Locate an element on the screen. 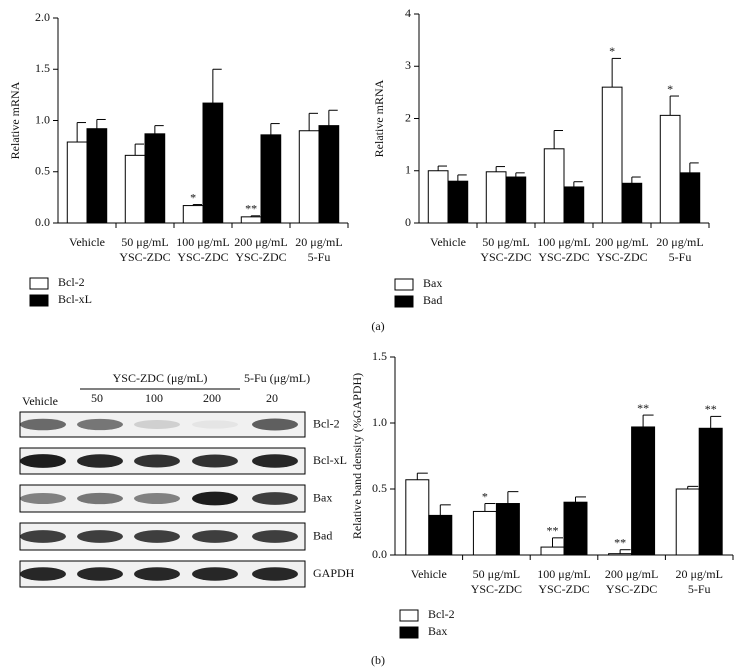 The width and height of the screenshot is (743, 672). blot-dose: 100 is located at coordinates (154, 398).